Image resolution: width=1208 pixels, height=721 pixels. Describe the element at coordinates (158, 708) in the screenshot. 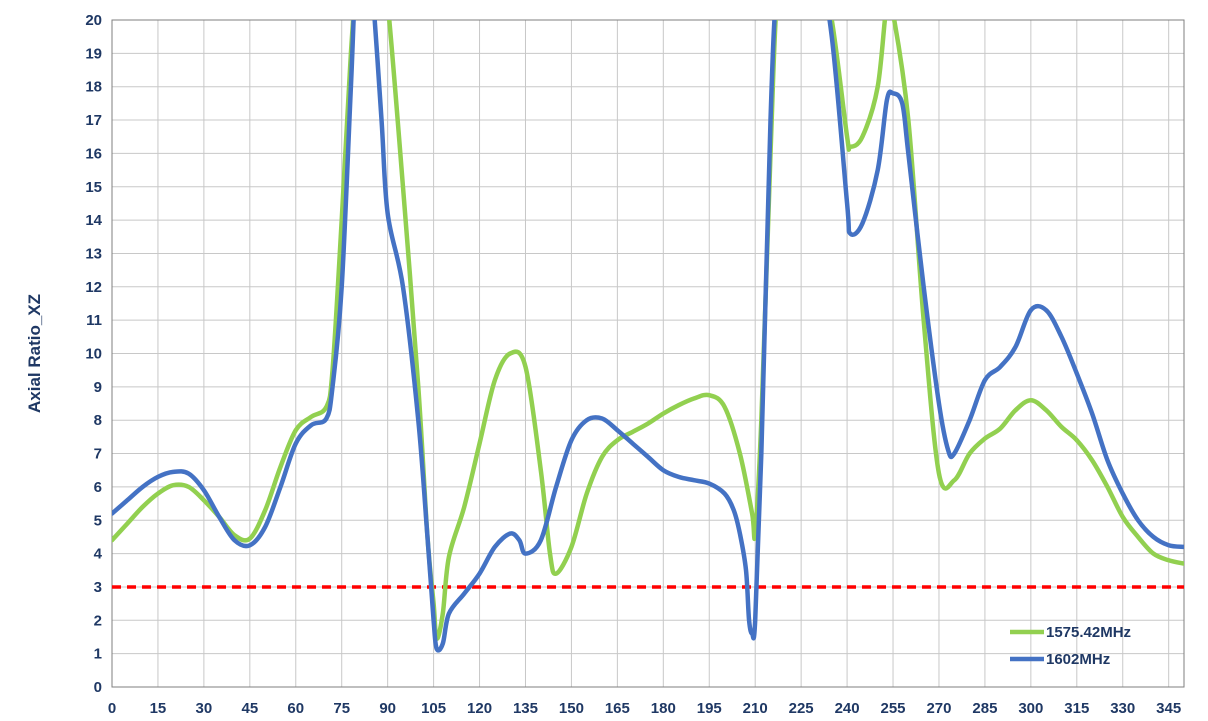

I see `x-tick-label: 15` at that location.